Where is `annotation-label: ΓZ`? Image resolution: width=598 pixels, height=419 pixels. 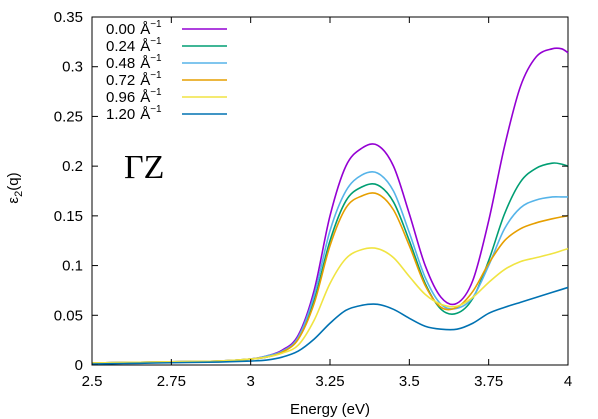 annotation-label: ΓZ is located at coordinates (144, 167).